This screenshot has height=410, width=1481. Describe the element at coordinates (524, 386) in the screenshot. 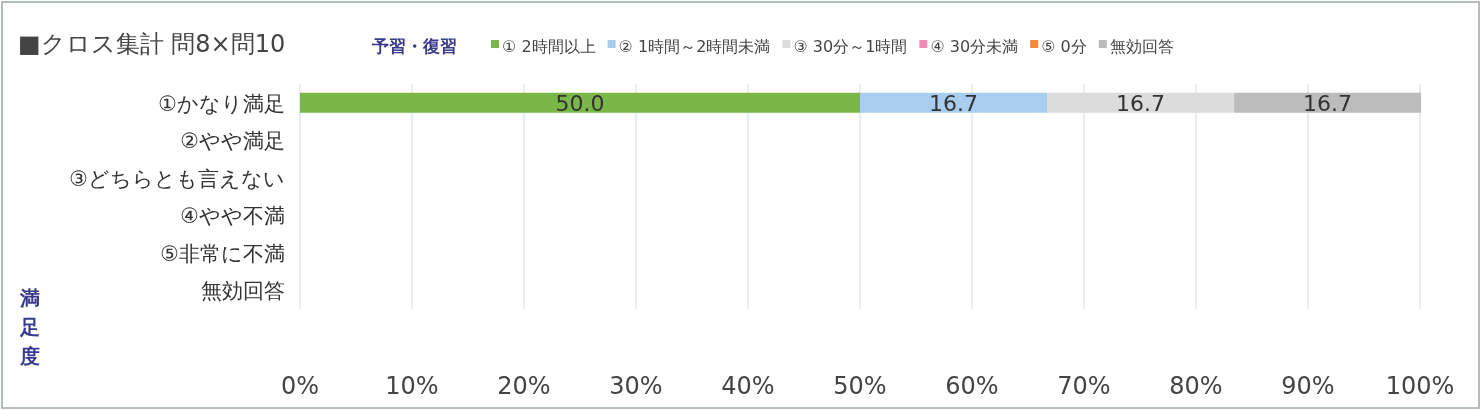

I see `x-tick-label: 20%` at that location.